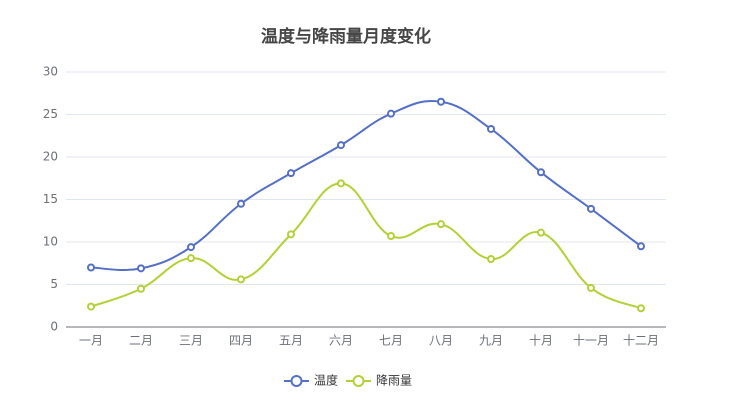  I want to click on legend-label: 降雨量, so click(394, 381).